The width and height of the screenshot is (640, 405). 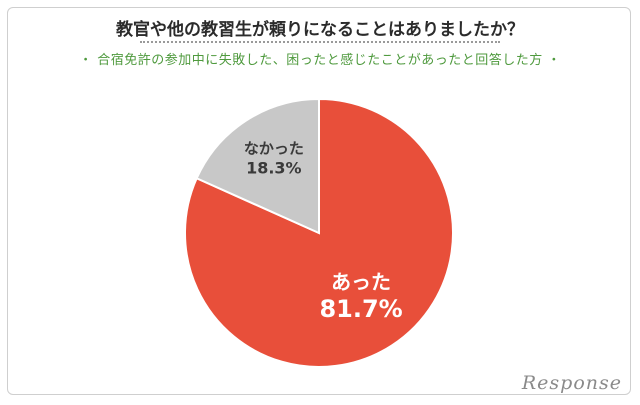 I want to click on chart-title: 教官や他の教習生が頼りになることはありましたか？, so click(x=320, y=30).